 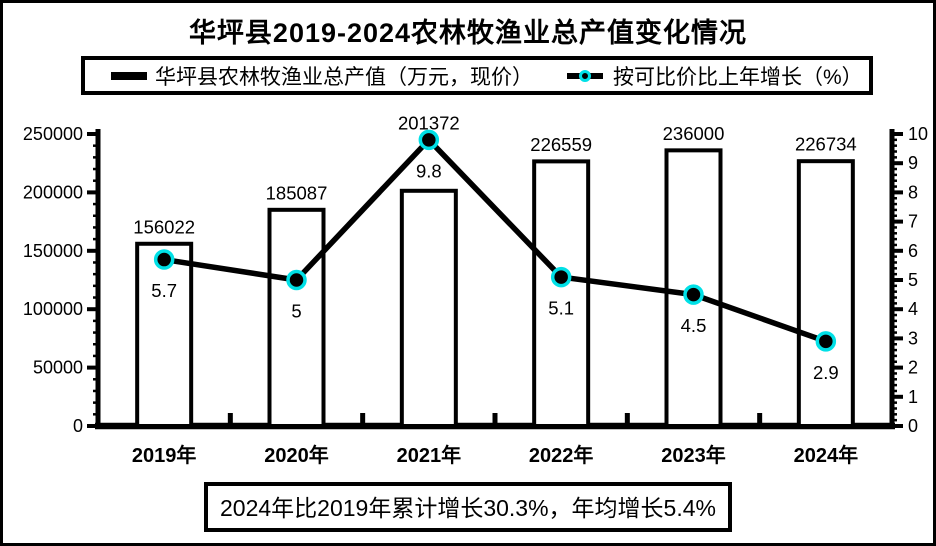 What do you see at coordinates (913, 426) in the screenshot?
I see `right-axis-tick-label: 0` at bounding box center [913, 426].